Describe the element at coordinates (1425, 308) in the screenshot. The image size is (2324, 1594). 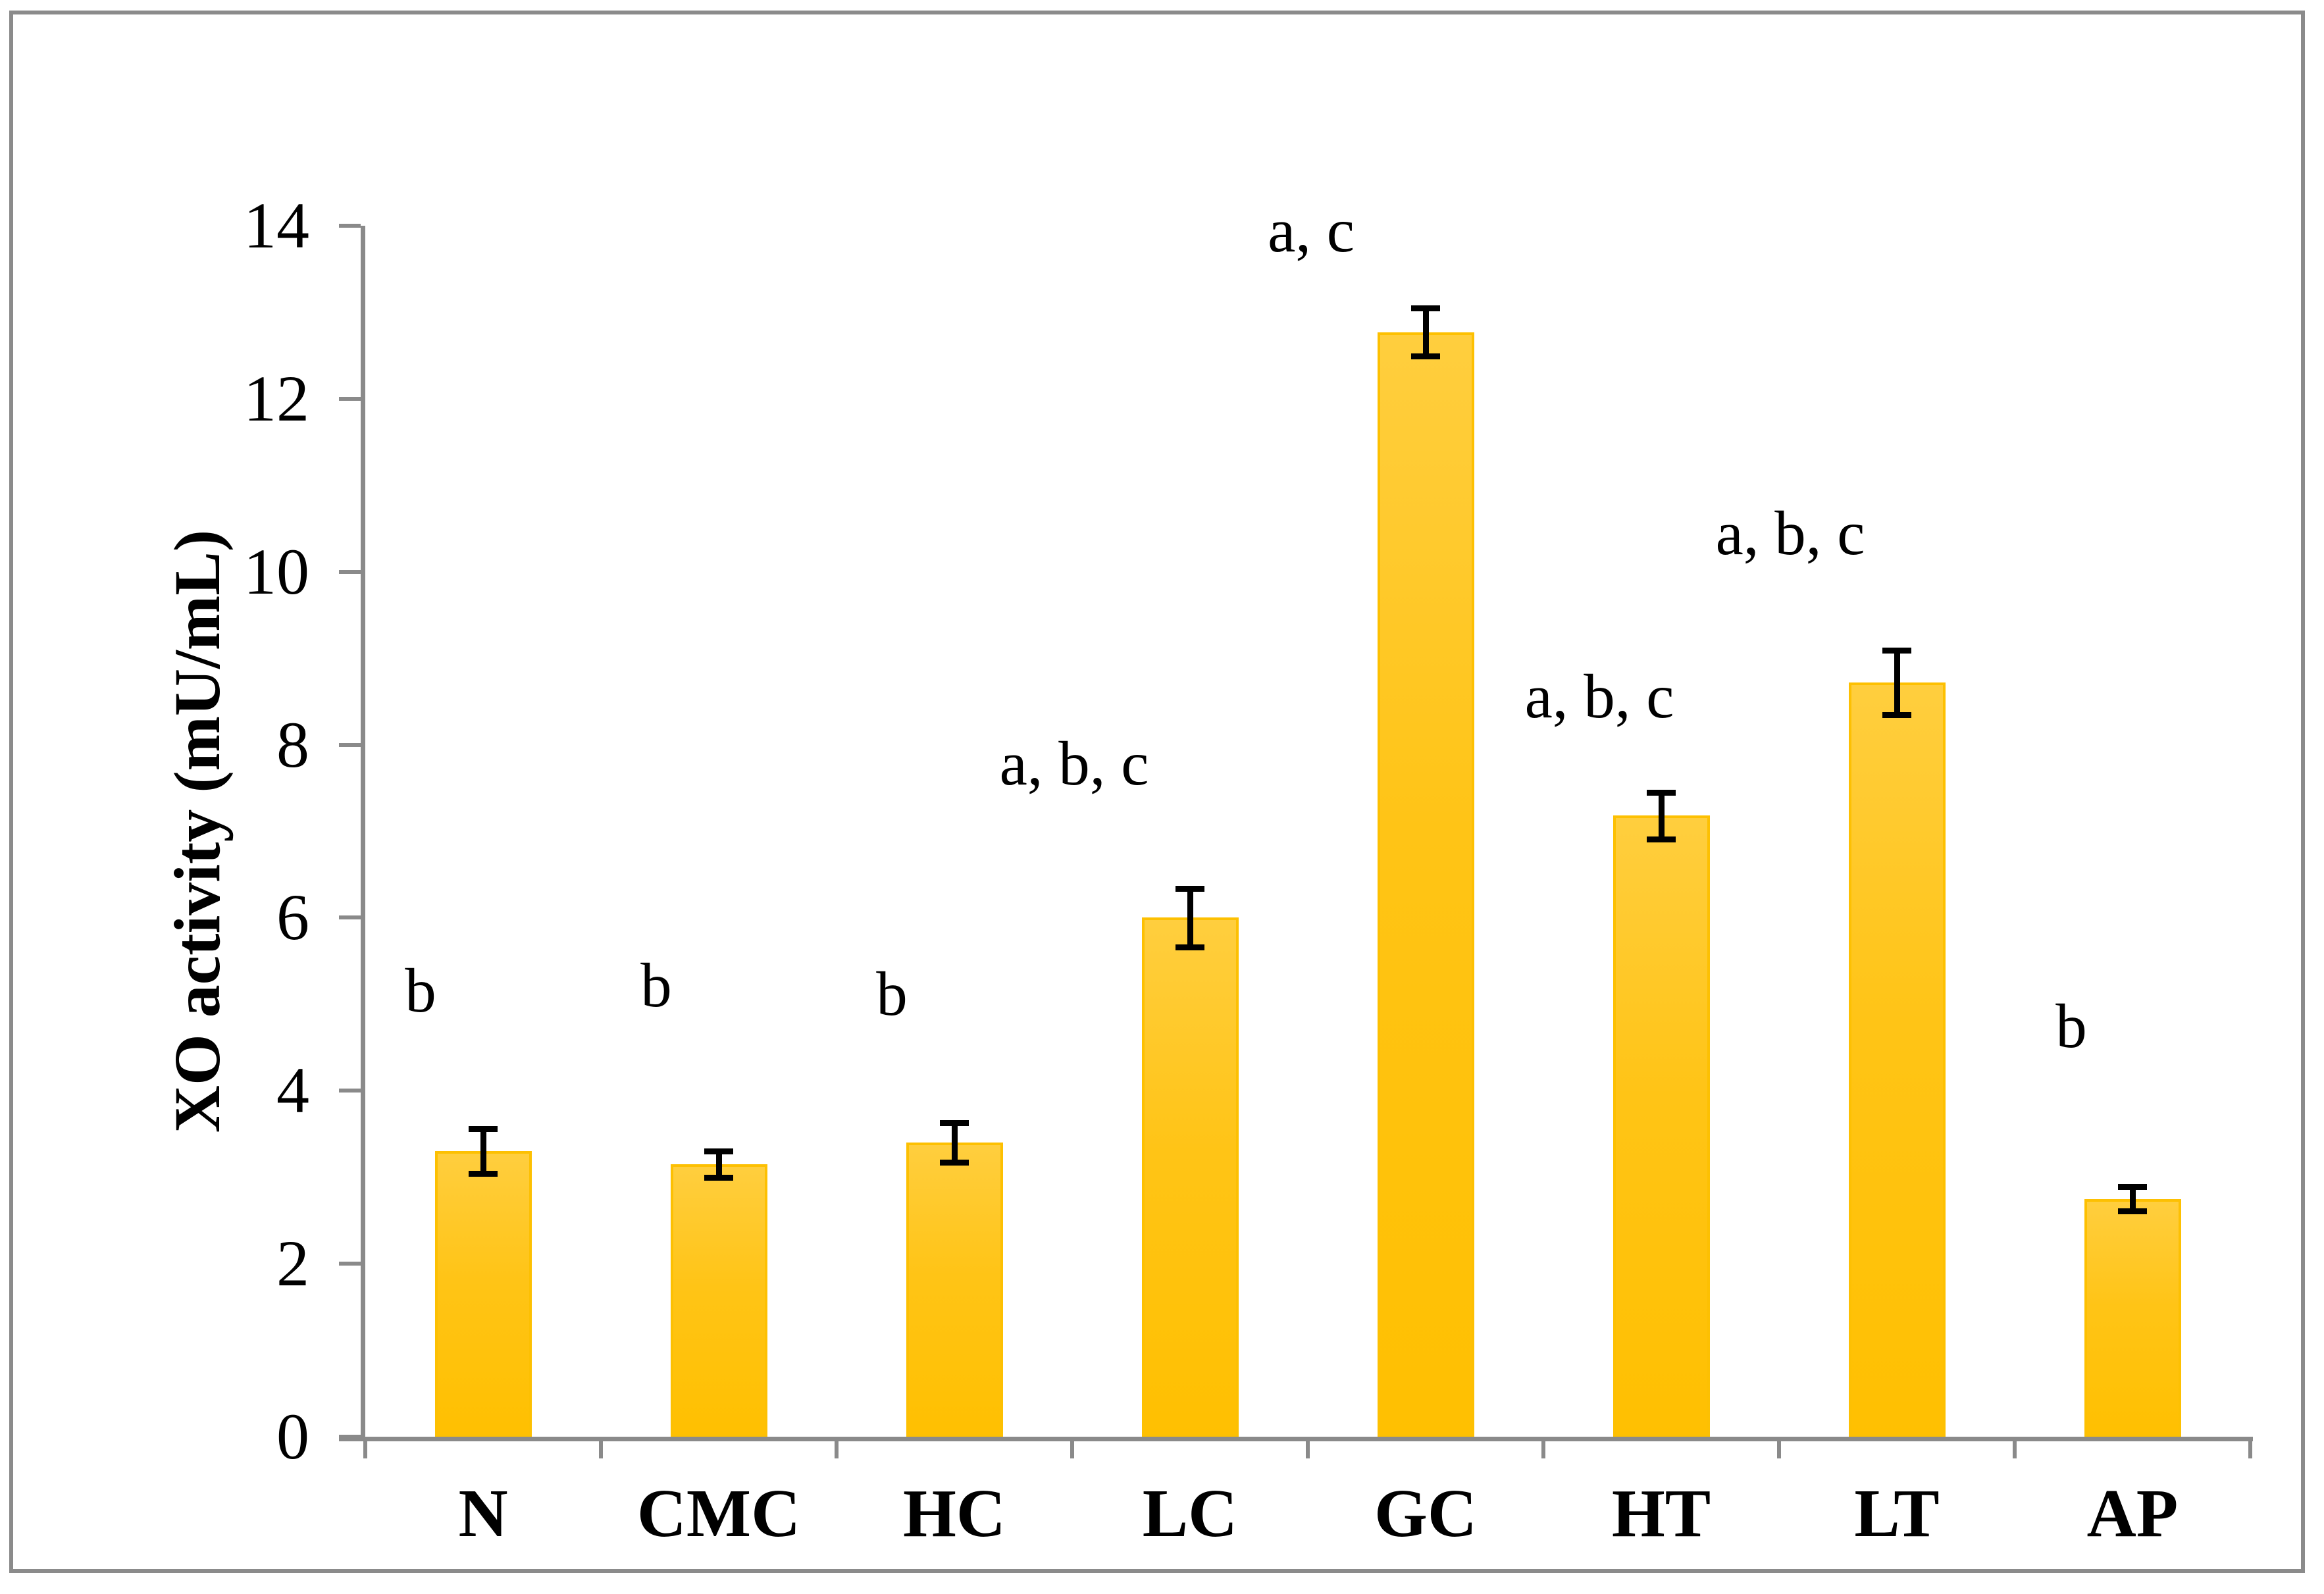
I see `error-bar-top-cap-GC` at that location.